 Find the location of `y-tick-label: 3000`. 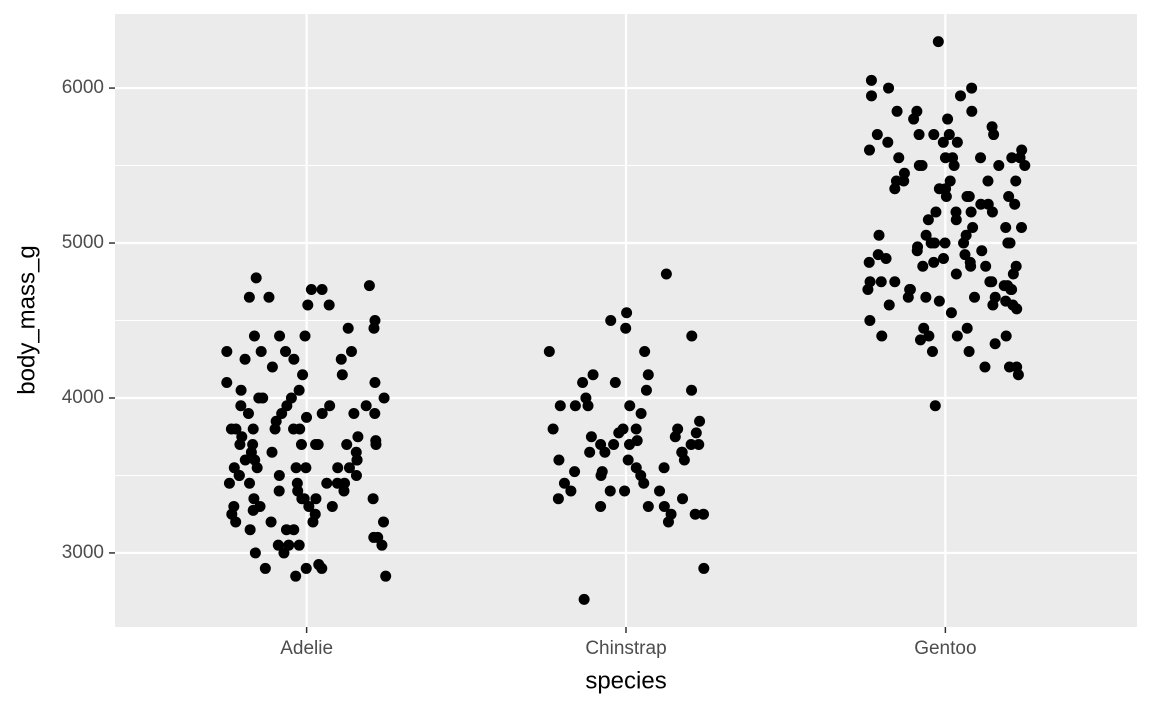

y-tick-label: 3000 is located at coordinates (83, 552).